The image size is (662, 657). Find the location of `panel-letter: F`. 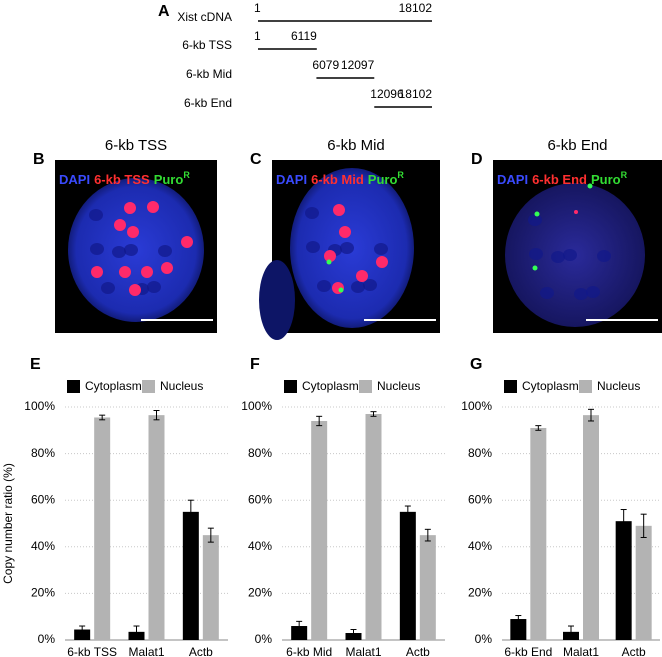

panel-letter: F is located at coordinates (255, 364).